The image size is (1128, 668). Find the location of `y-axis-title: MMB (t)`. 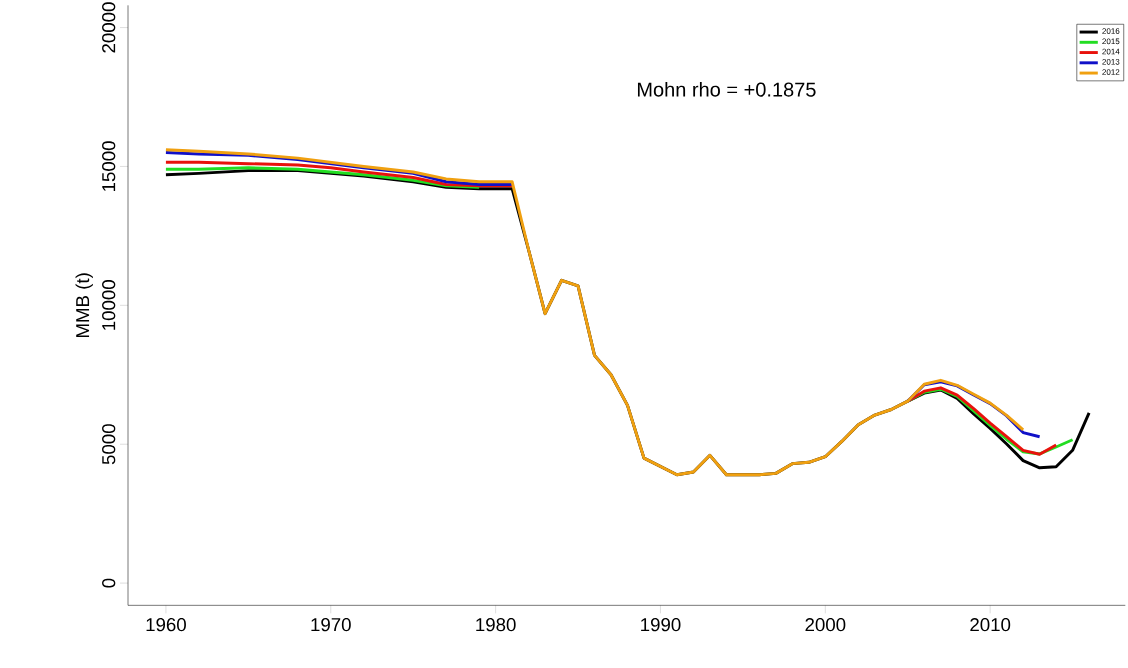

y-axis-title: MMB (t) is located at coordinates (84, 305).